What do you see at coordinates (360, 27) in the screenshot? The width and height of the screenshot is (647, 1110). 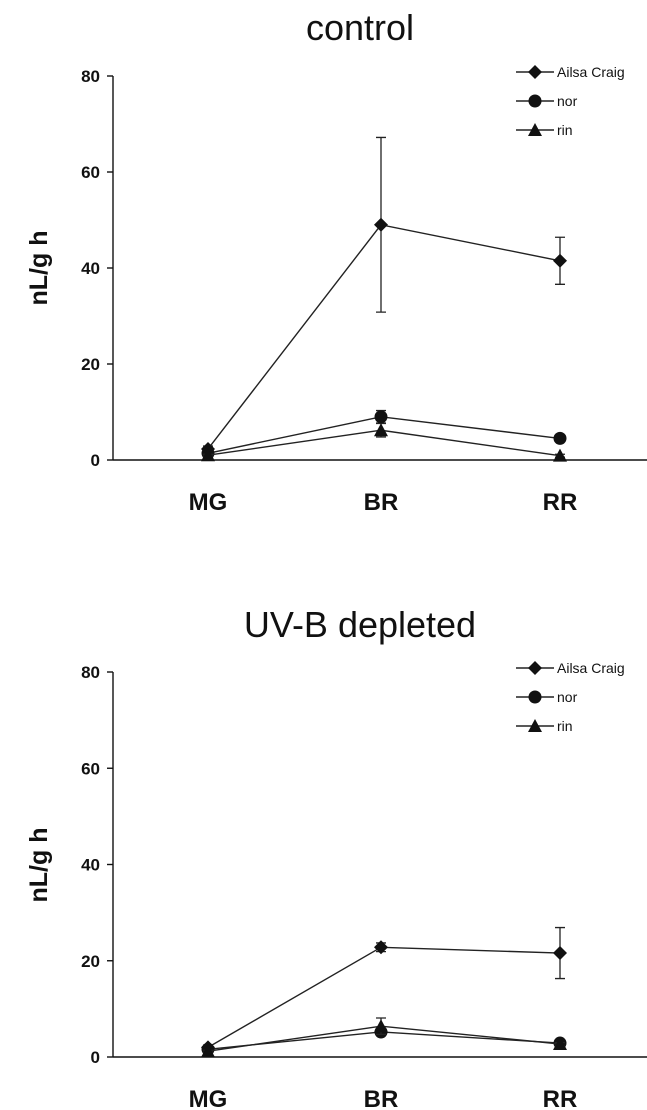 I see `chart-title: control` at bounding box center [360, 27].